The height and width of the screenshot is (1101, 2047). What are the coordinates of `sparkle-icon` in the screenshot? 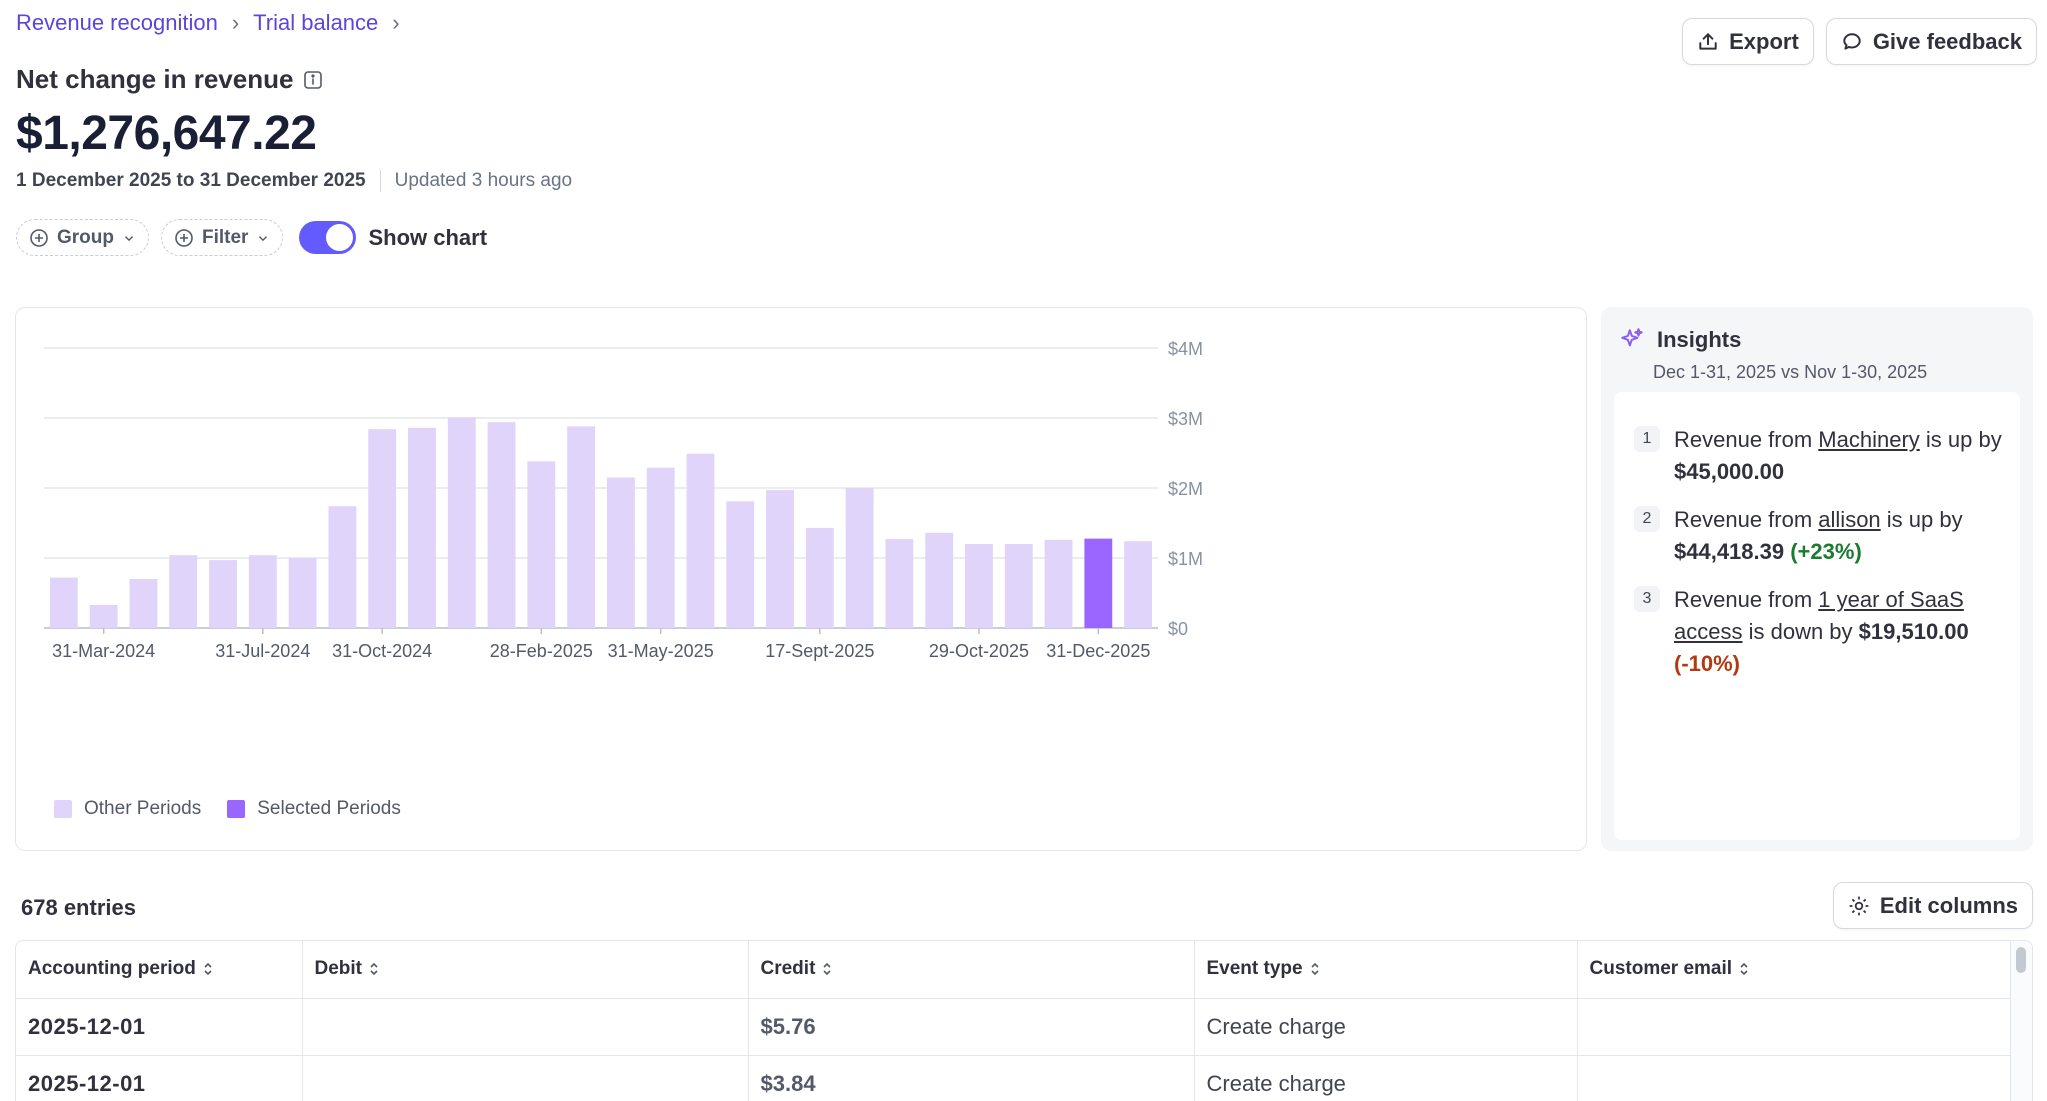 It's located at (1632, 337).